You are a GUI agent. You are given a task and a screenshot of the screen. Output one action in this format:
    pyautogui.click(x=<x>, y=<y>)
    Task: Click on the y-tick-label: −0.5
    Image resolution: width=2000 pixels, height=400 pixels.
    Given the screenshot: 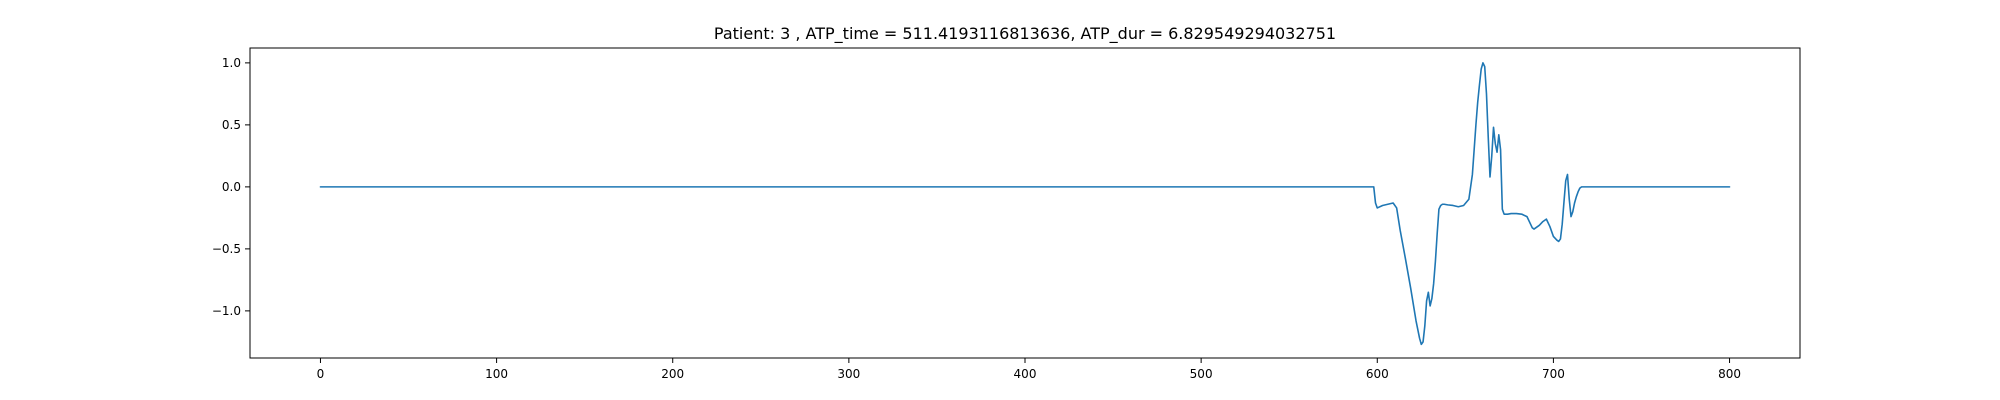 What is the action you would take?
    pyautogui.click(x=226, y=249)
    